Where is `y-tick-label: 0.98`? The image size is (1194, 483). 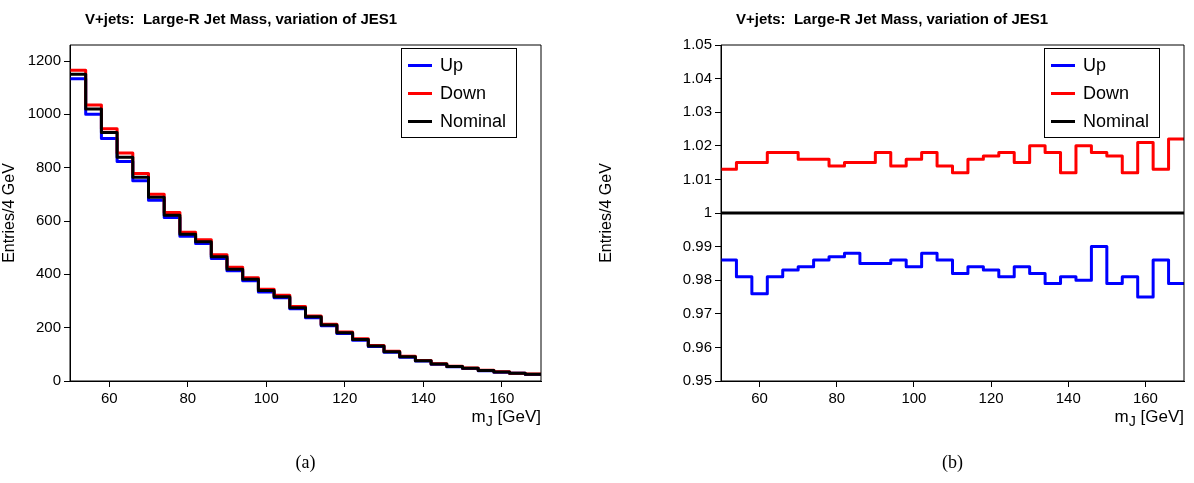 y-tick-label: 0.98 is located at coordinates (697, 279).